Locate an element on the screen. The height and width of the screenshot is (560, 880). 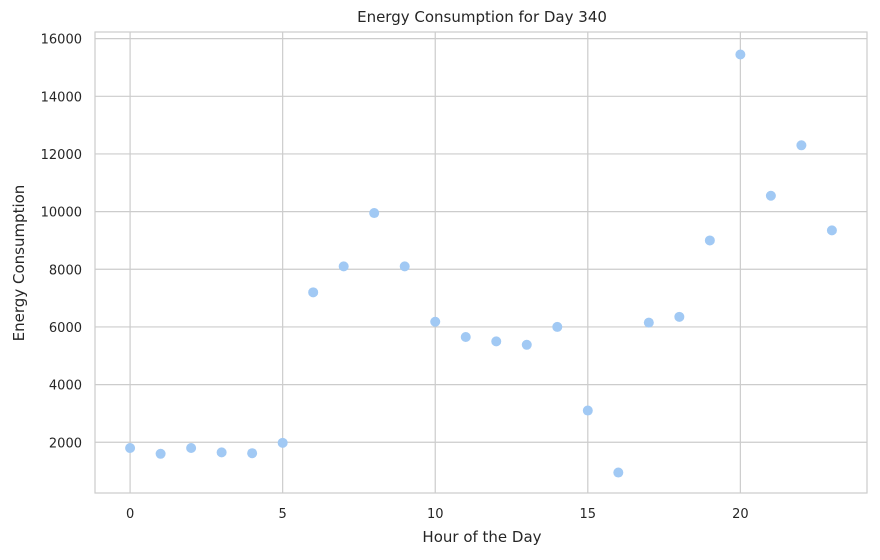
x-tick-label: 15 is located at coordinates (588, 514).